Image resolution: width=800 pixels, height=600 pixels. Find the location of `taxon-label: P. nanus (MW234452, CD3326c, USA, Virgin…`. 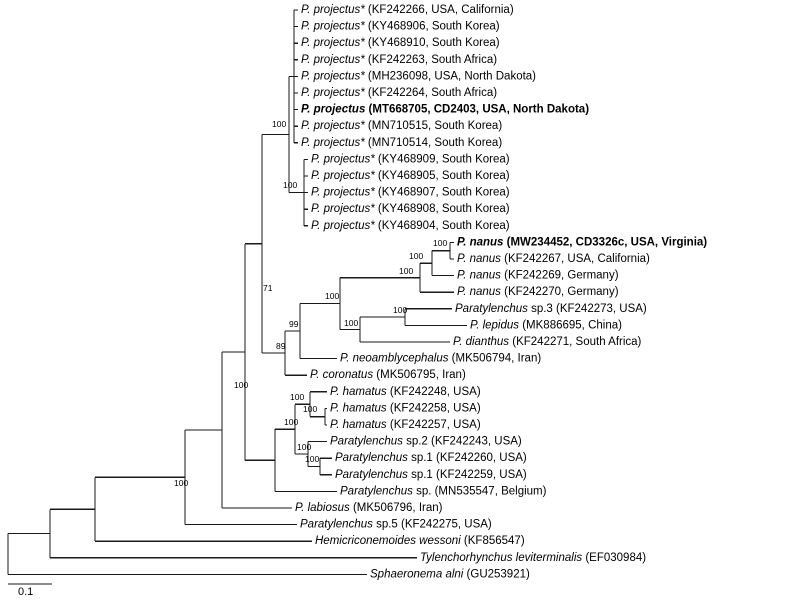

taxon-label: P. nanus (MW234452, CD3326c, USA, Virgin… is located at coordinates (582, 242).